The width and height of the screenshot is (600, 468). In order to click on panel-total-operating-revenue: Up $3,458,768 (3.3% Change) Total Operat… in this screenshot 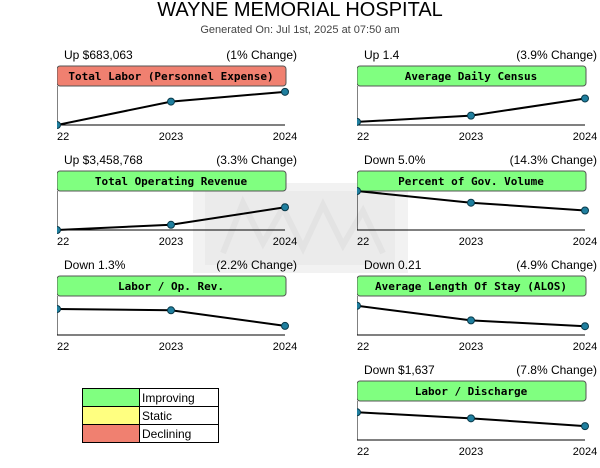, I will do `click(177, 205)`.